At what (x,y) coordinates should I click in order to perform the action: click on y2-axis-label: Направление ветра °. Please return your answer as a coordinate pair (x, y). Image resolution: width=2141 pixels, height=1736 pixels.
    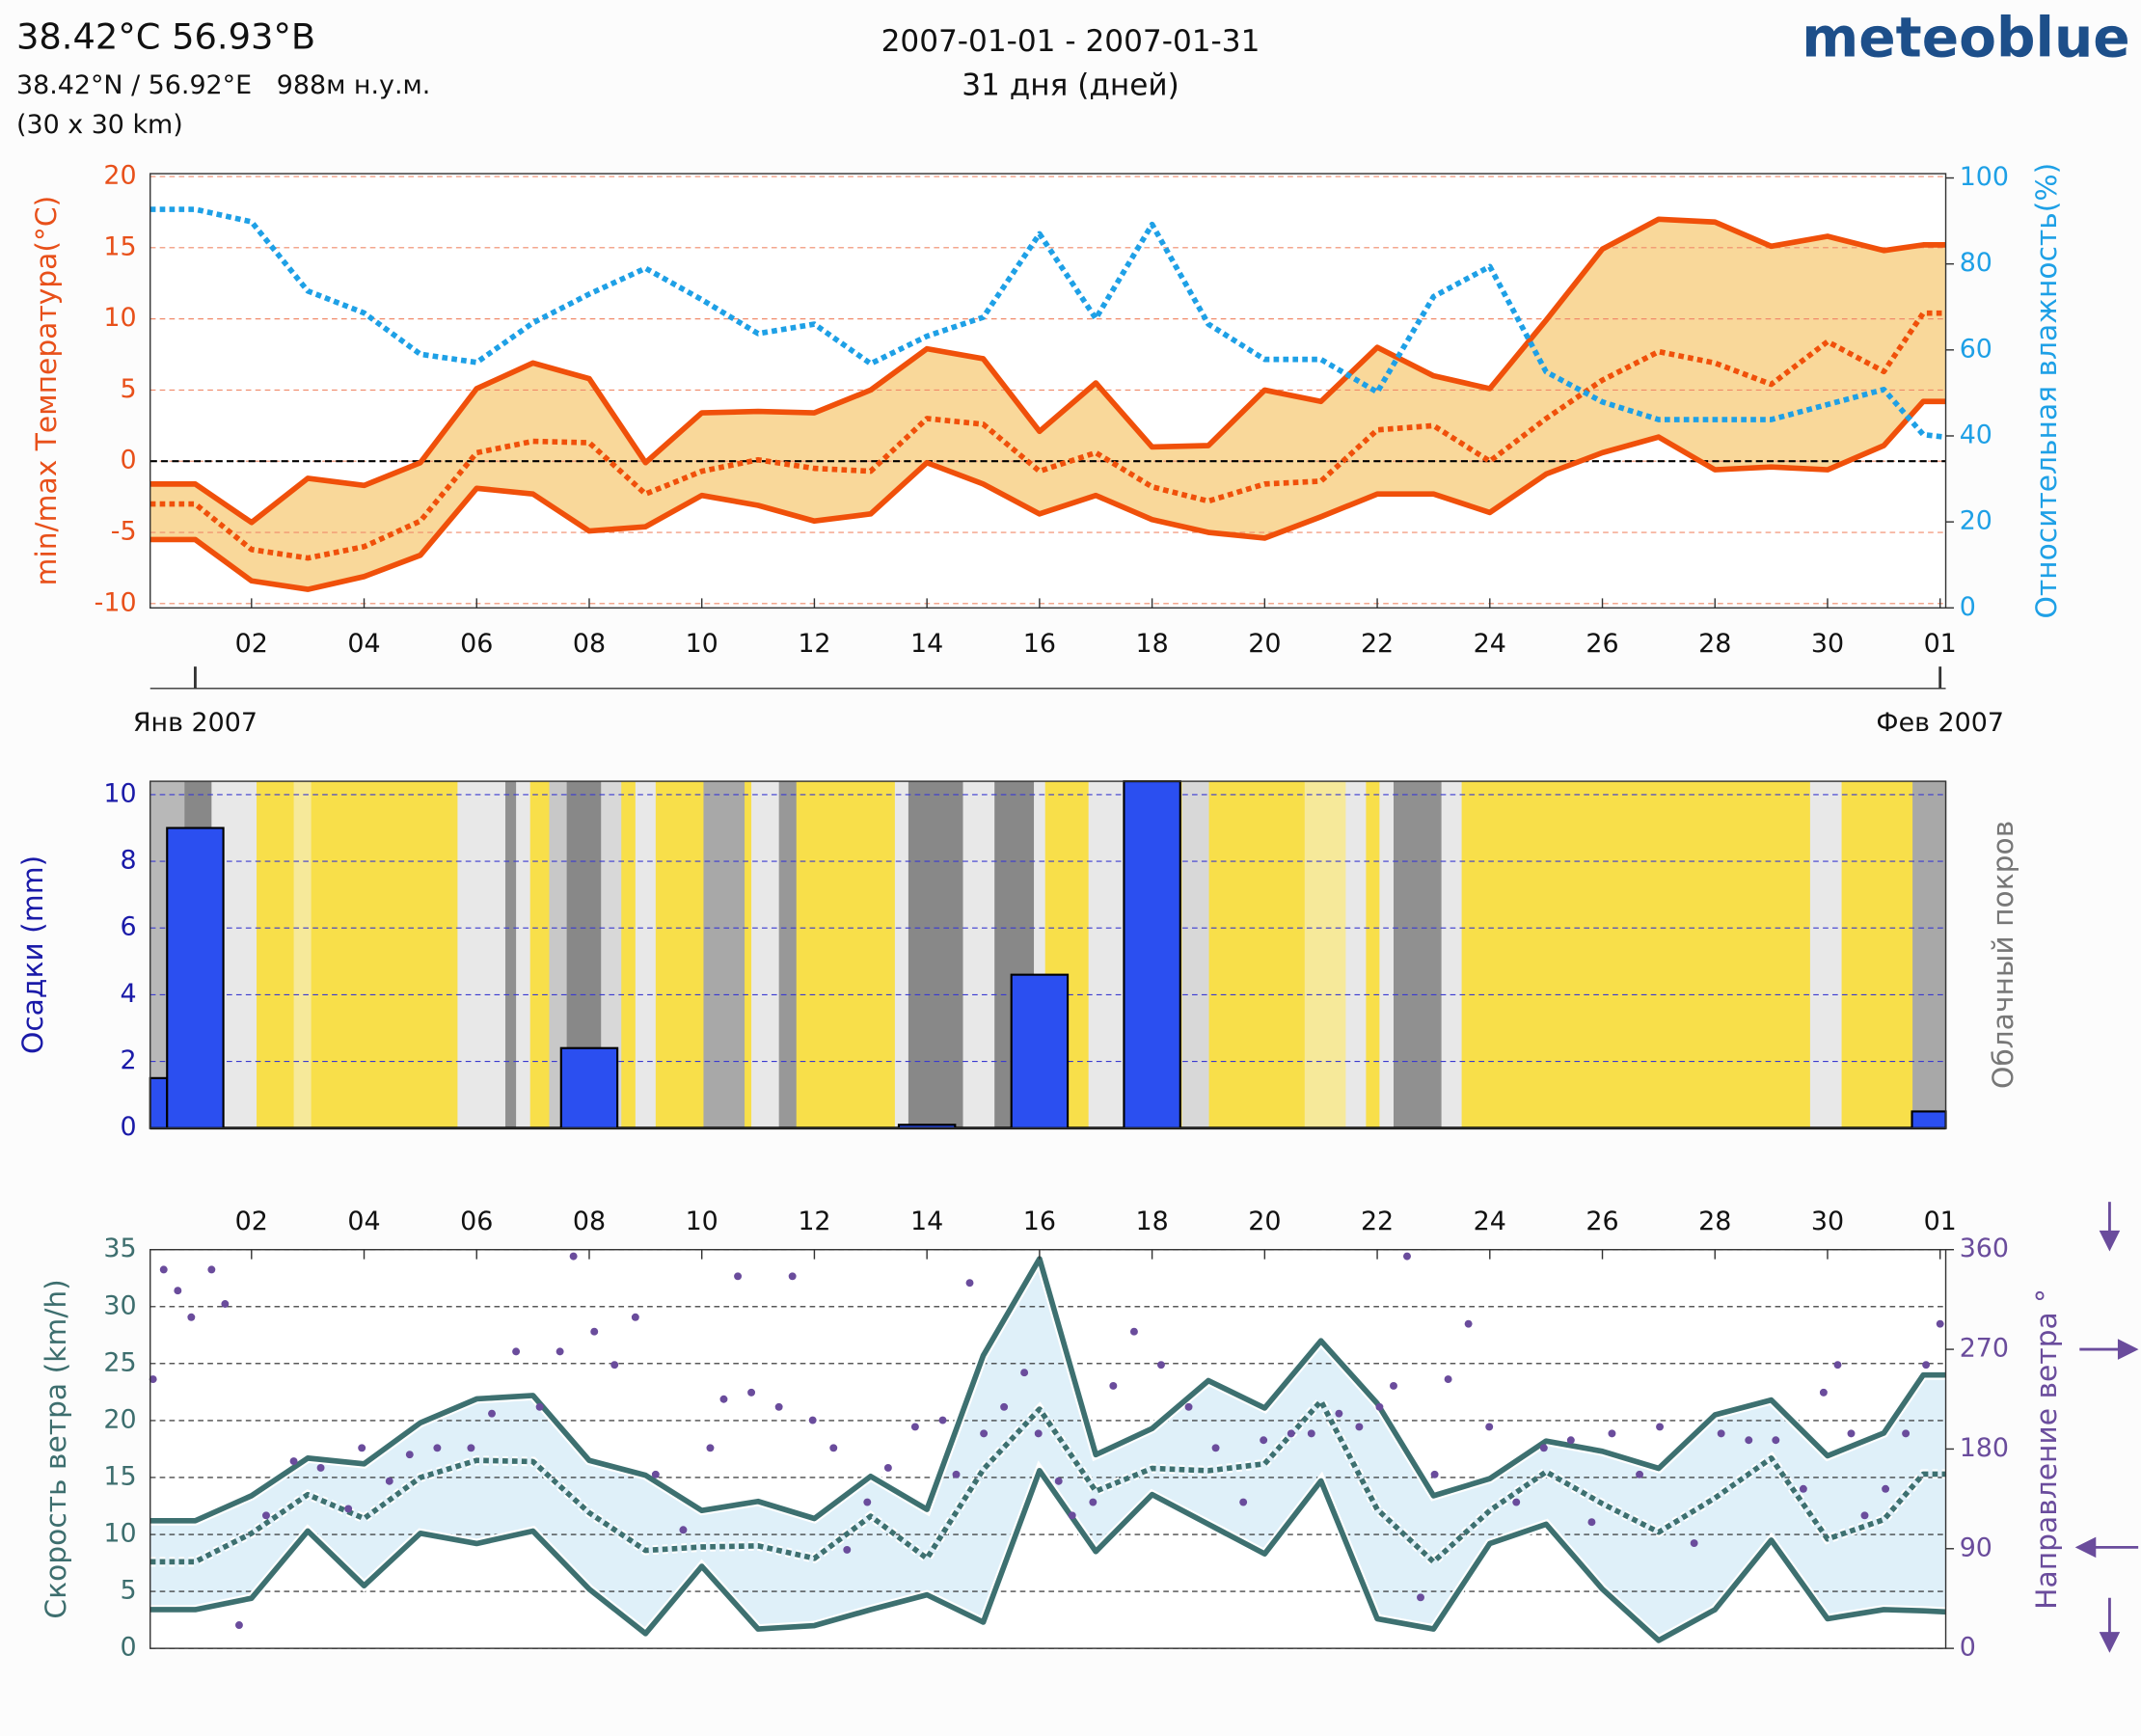
    Looking at the image, I should click on (2047, 1449).